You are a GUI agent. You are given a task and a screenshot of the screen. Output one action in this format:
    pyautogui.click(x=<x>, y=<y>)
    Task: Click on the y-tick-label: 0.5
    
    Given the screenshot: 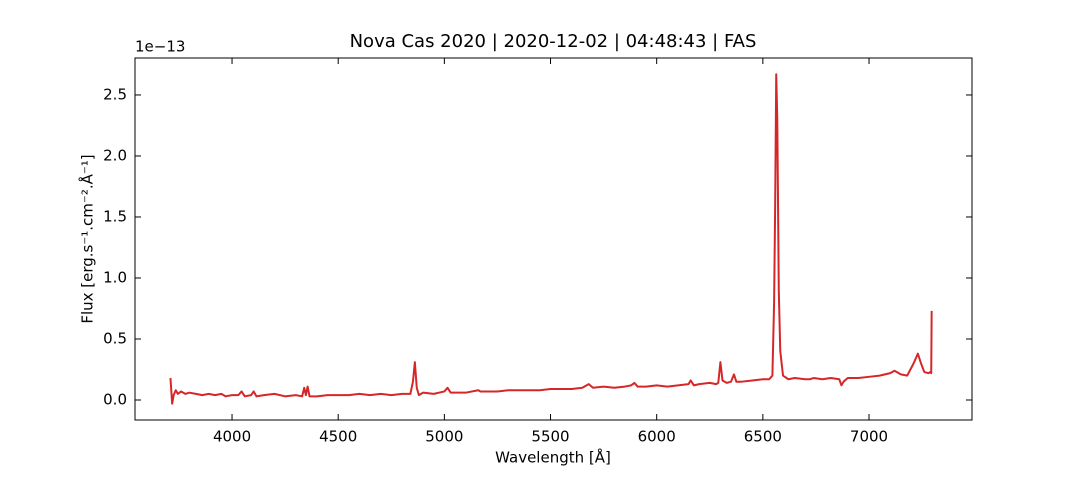 What is the action you would take?
    pyautogui.click(x=115, y=338)
    